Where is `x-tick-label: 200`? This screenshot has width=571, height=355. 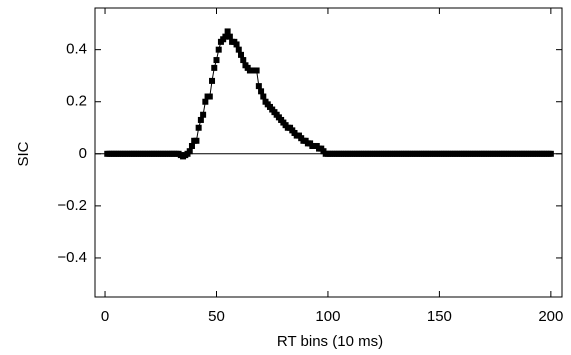
x-tick-label: 200 is located at coordinates (550, 316).